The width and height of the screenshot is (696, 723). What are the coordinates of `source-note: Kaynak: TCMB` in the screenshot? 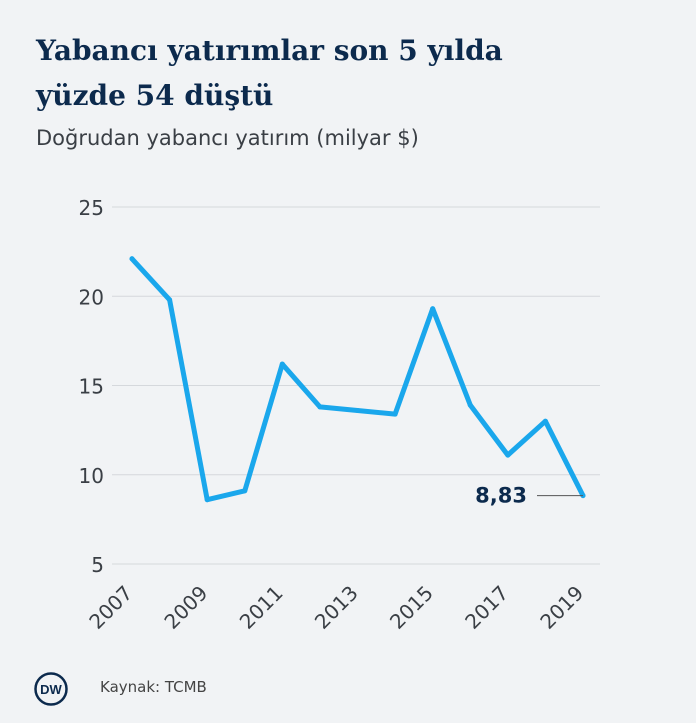 It's located at (153, 687).